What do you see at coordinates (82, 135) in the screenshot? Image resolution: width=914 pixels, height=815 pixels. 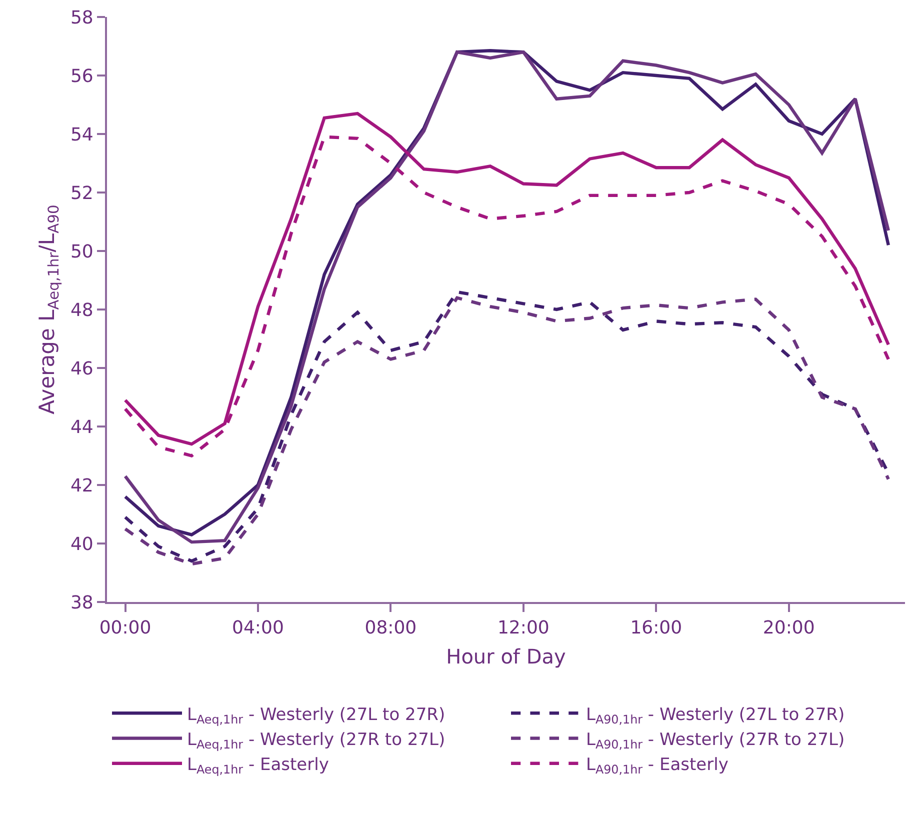 I see `y-tick-label: 54` at bounding box center [82, 135].